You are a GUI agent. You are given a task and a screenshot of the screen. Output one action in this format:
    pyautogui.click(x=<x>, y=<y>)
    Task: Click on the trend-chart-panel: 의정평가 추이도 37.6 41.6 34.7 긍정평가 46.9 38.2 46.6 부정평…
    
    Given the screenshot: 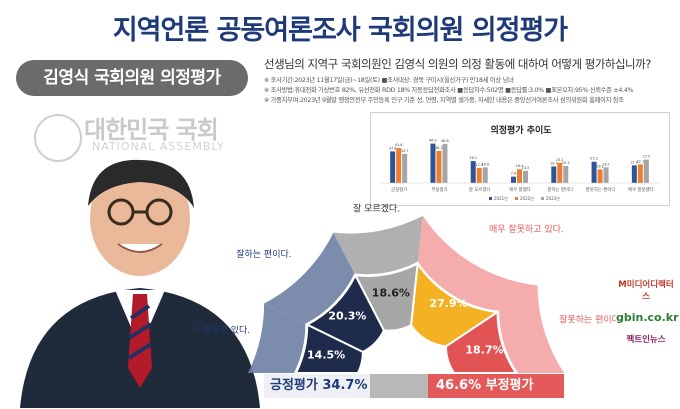 What is the action you would take?
    pyautogui.click(x=520, y=159)
    